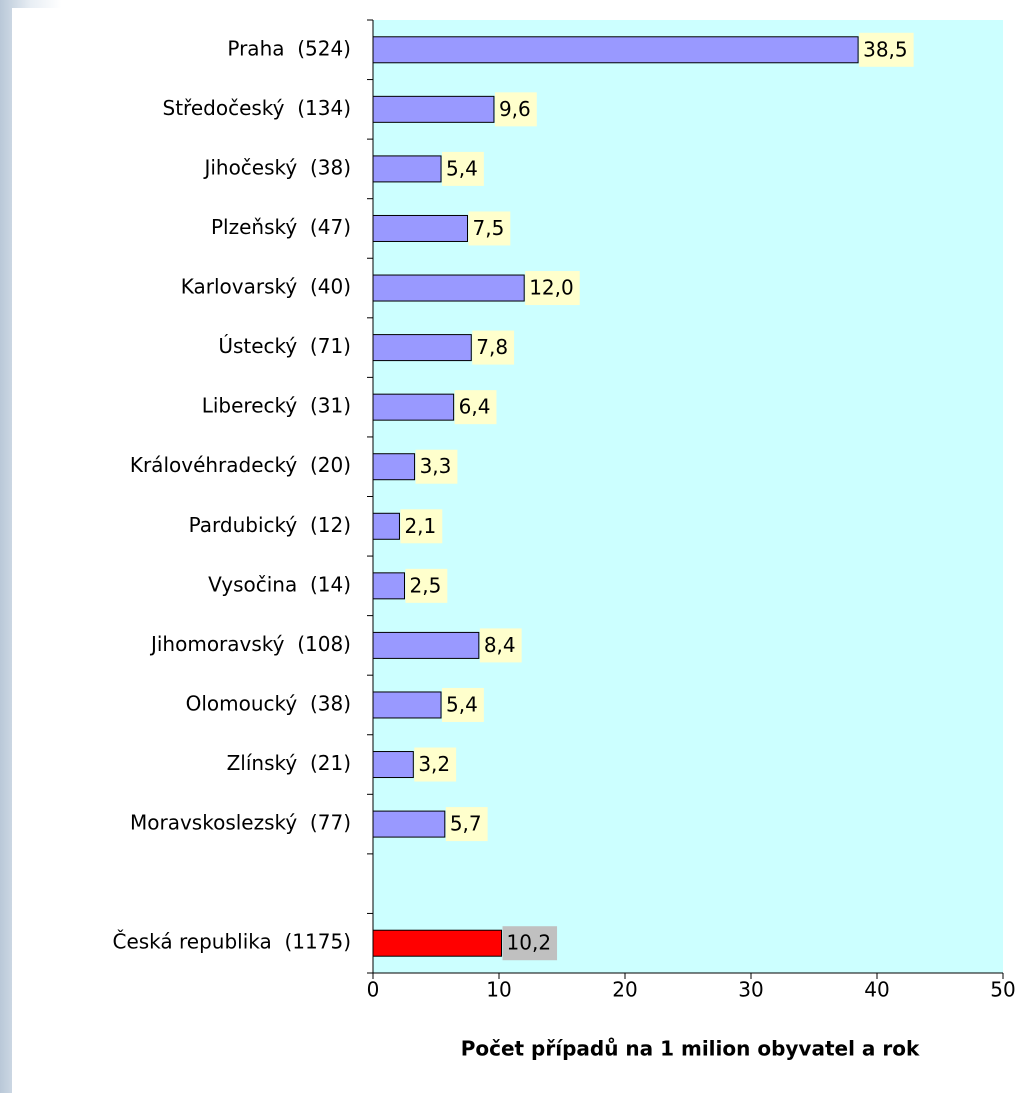 The height and width of the screenshot is (1093, 1021). What do you see at coordinates (624, 990) in the screenshot?
I see `x-tick-label: 20` at bounding box center [624, 990].